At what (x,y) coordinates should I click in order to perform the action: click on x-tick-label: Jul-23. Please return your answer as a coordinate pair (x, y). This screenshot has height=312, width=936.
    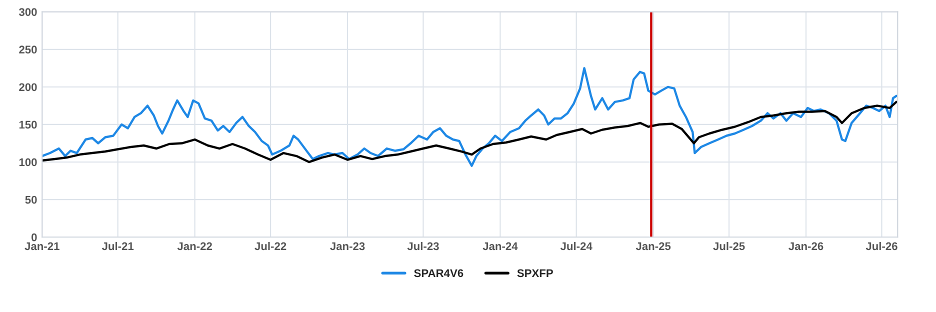
    Looking at the image, I should click on (423, 246).